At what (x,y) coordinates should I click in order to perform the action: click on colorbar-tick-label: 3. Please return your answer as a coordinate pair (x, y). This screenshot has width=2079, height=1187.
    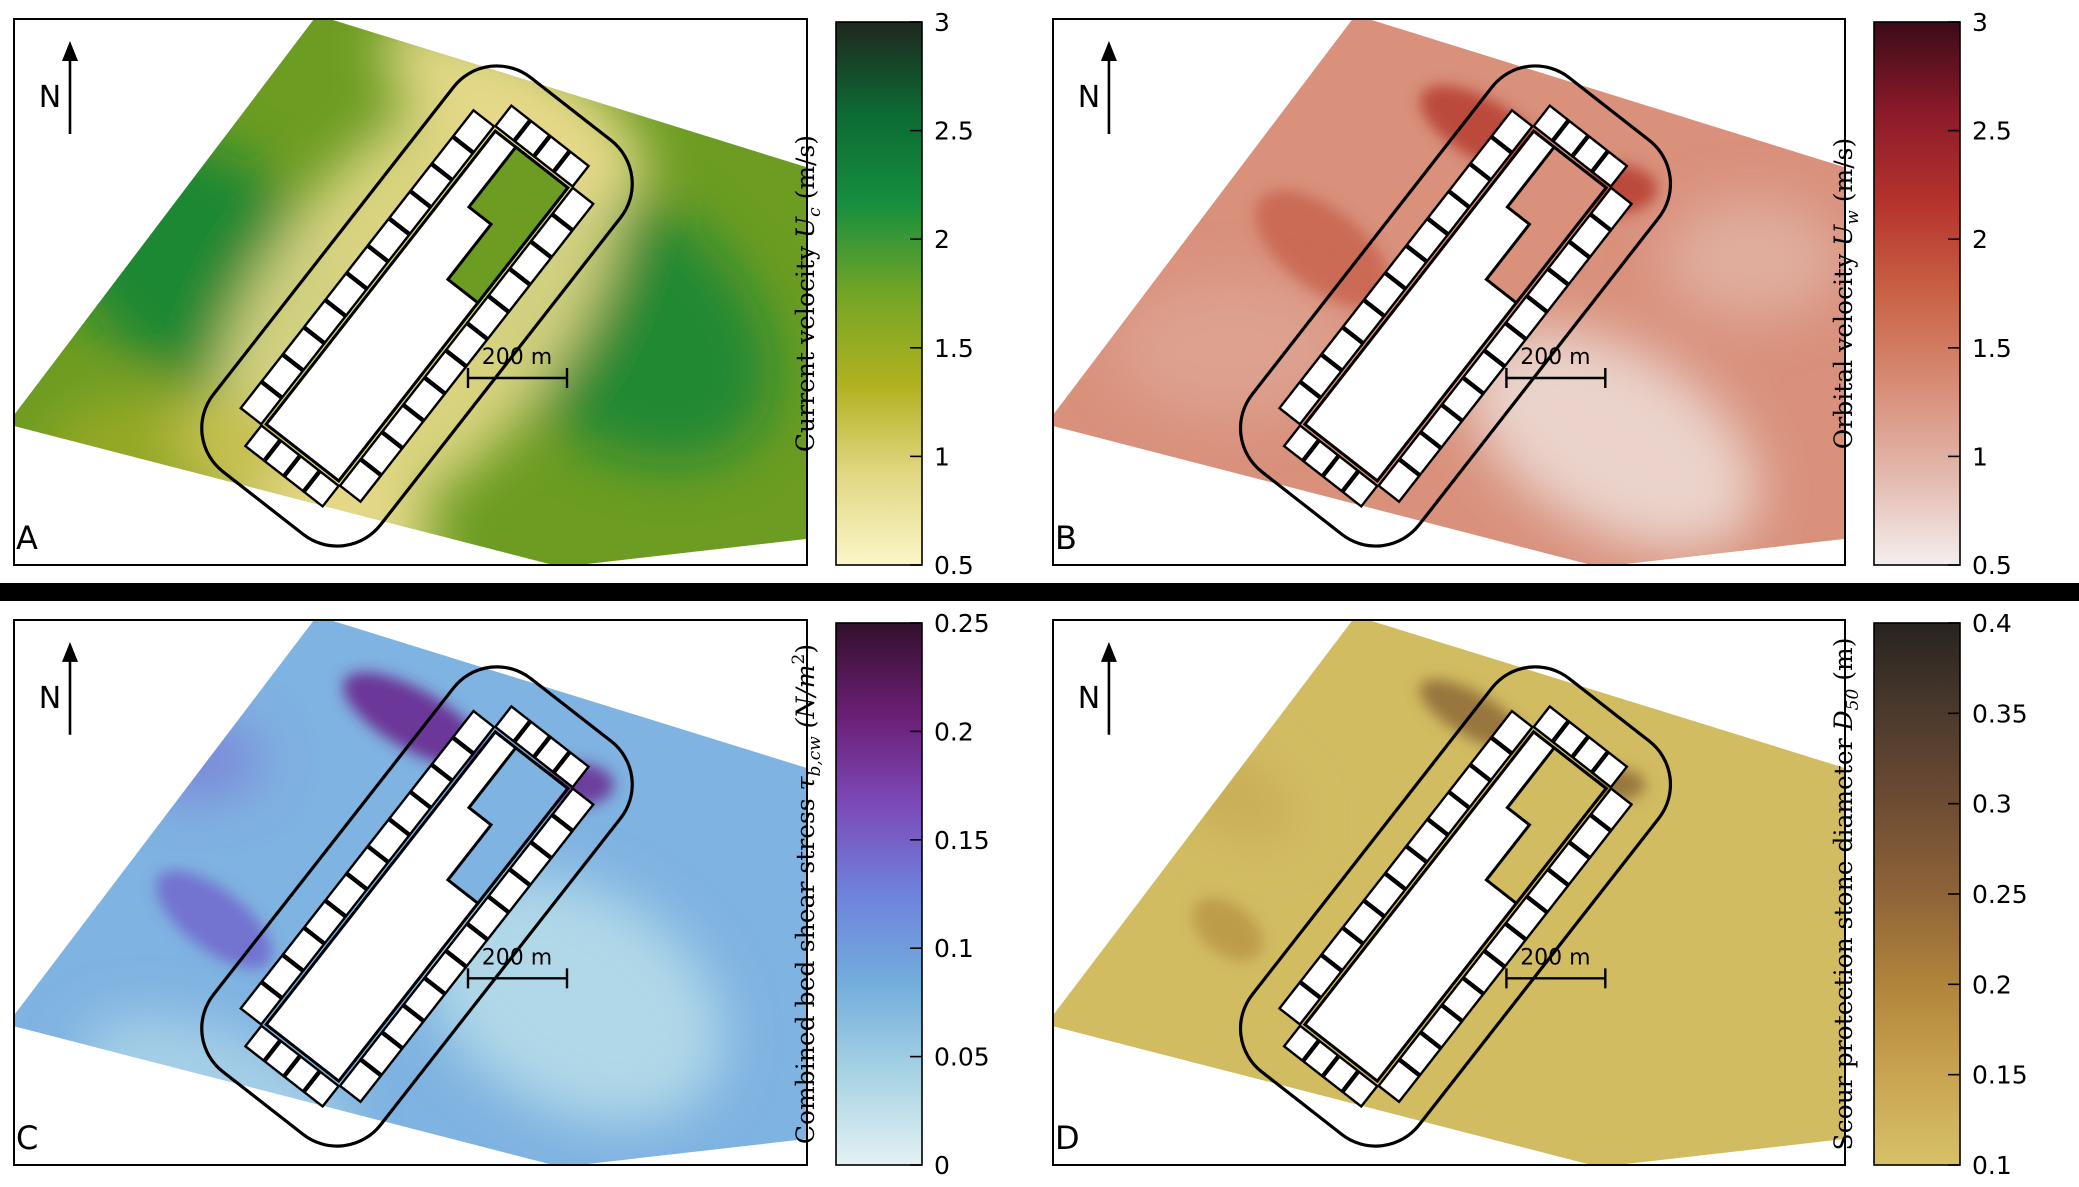
    Looking at the image, I should click on (942, 22).